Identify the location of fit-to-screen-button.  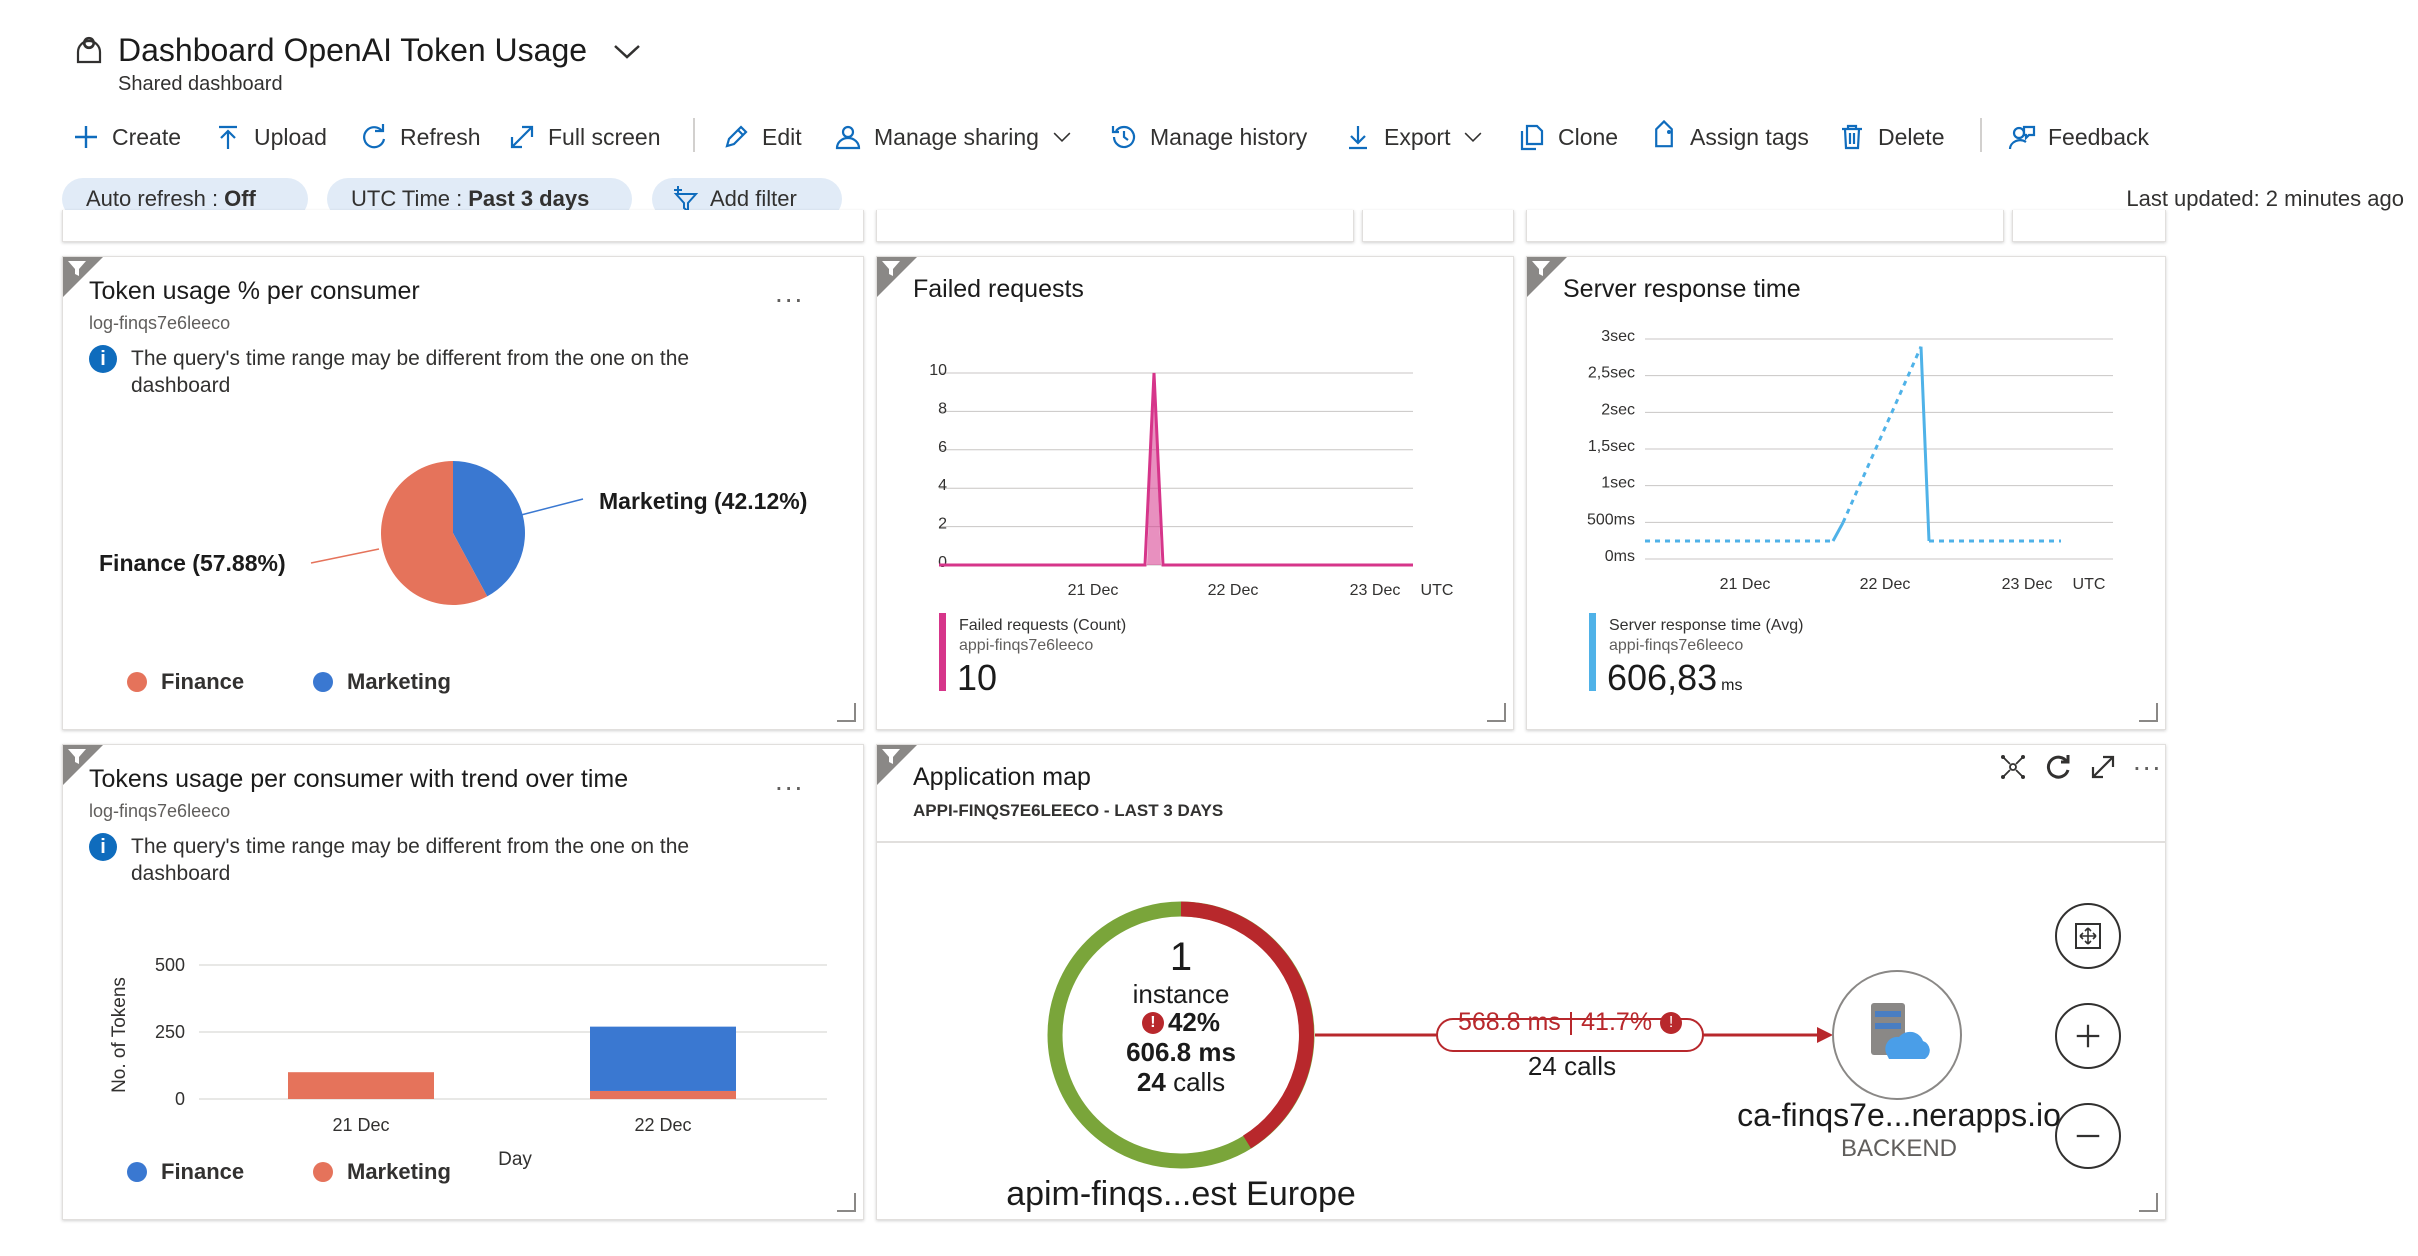
(2088, 936).